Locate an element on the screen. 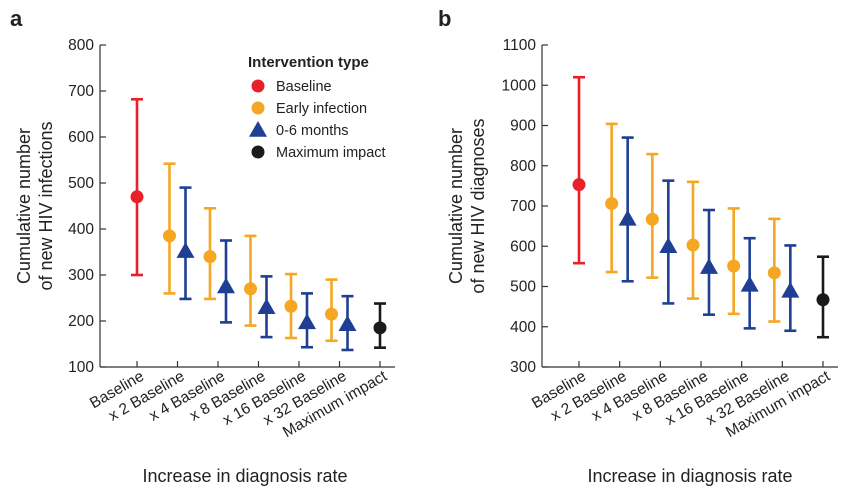 This screenshot has height=491, width=860. legend-title: Intervention type is located at coordinates (308, 62).